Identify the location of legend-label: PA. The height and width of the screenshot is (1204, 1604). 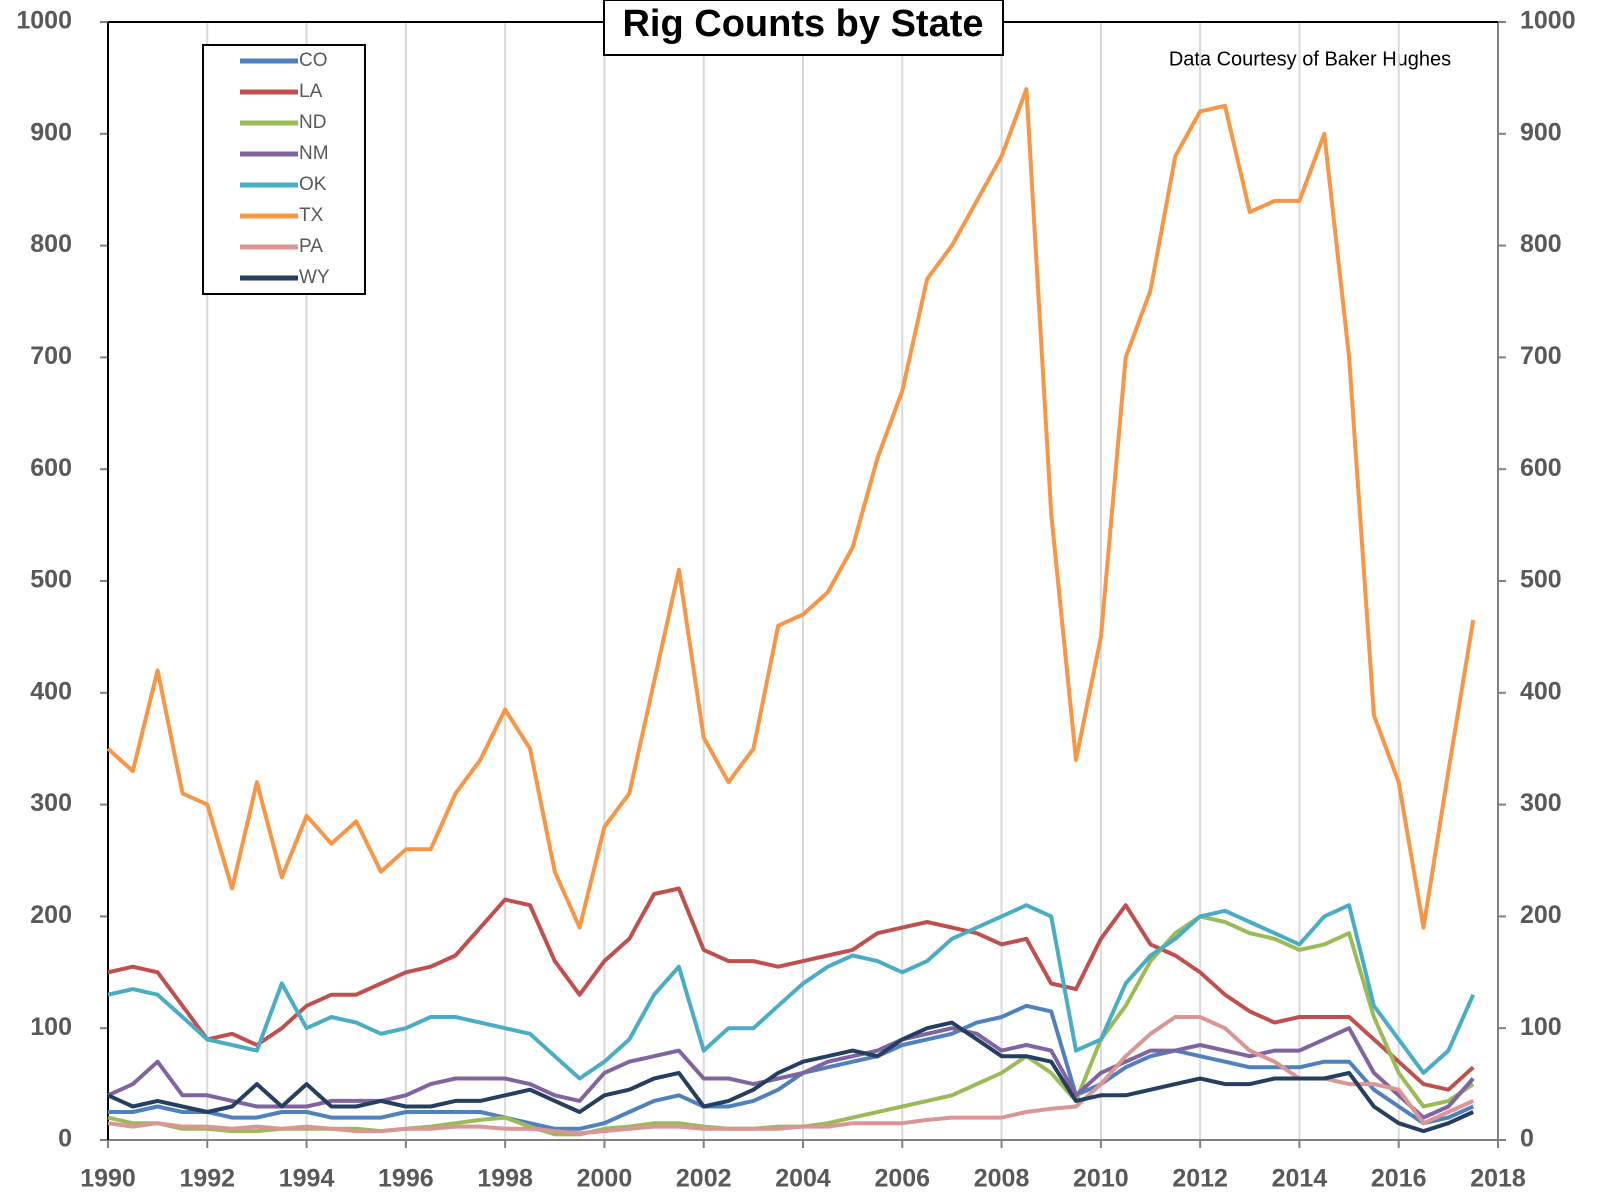
(311, 246).